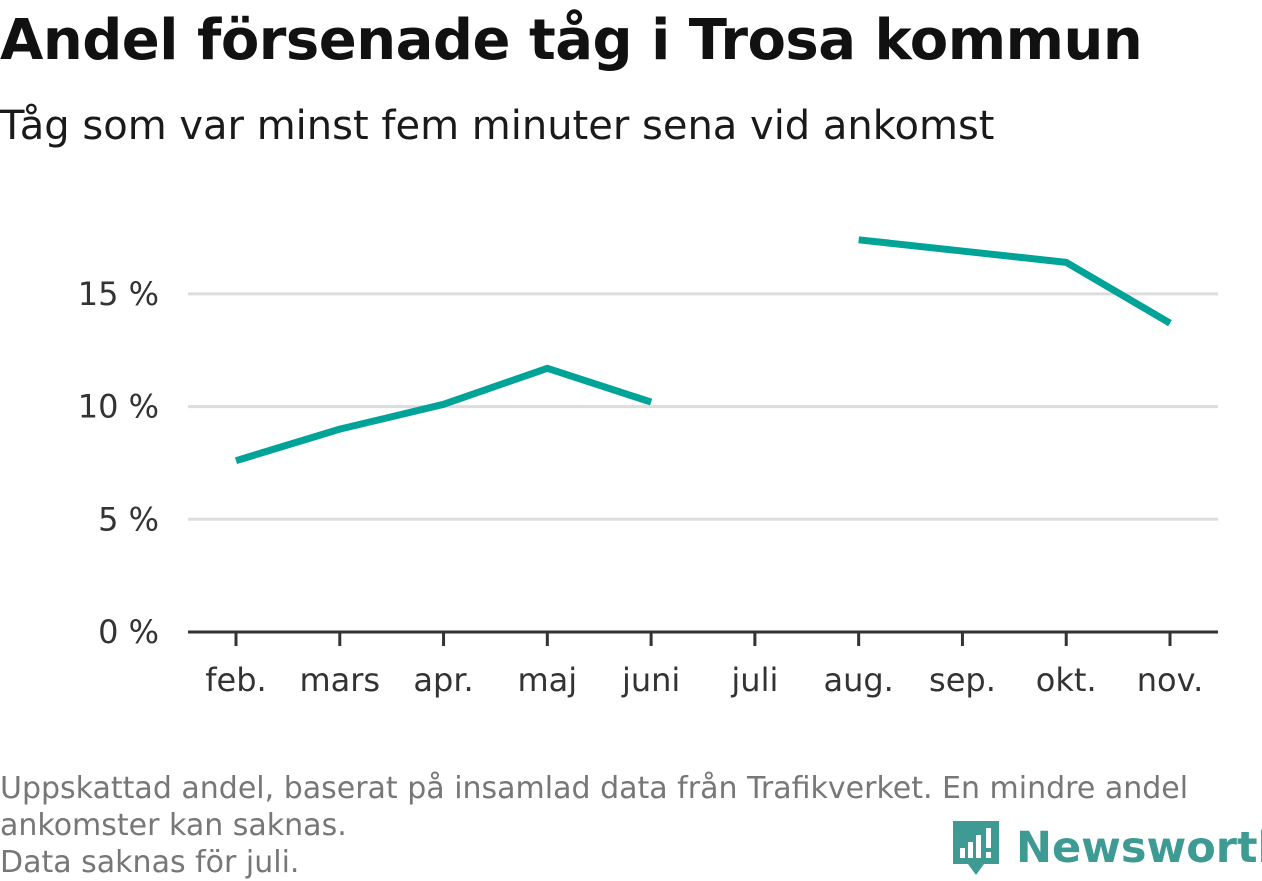  Describe the element at coordinates (754, 680) in the screenshot. I see `x-tick-label: juli` at that location.